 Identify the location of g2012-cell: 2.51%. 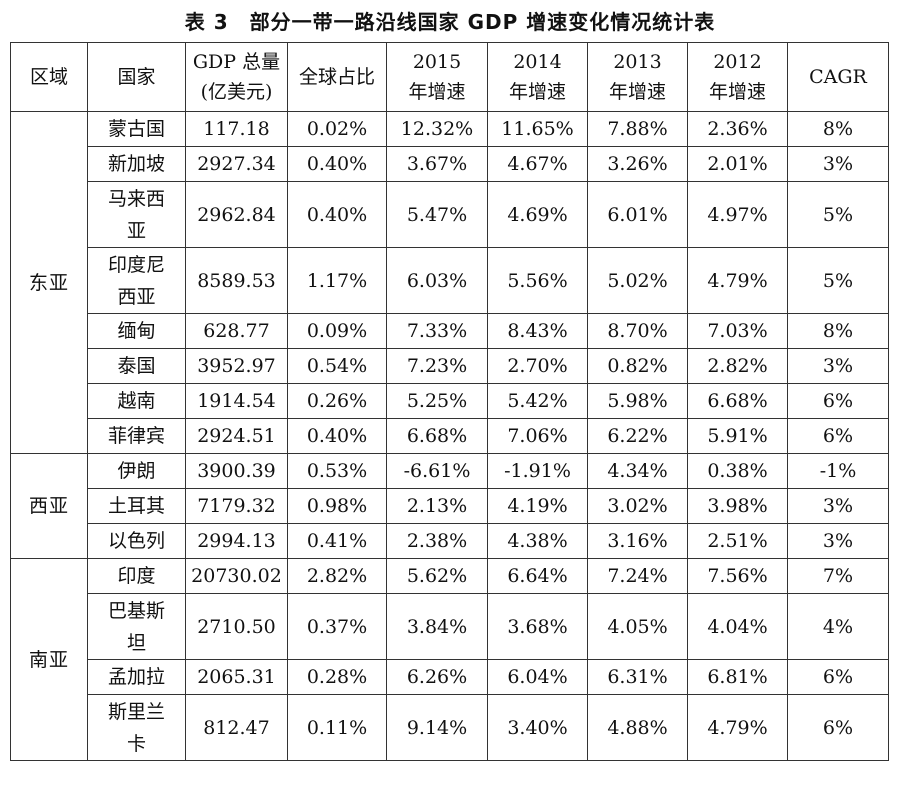
(737, 541).